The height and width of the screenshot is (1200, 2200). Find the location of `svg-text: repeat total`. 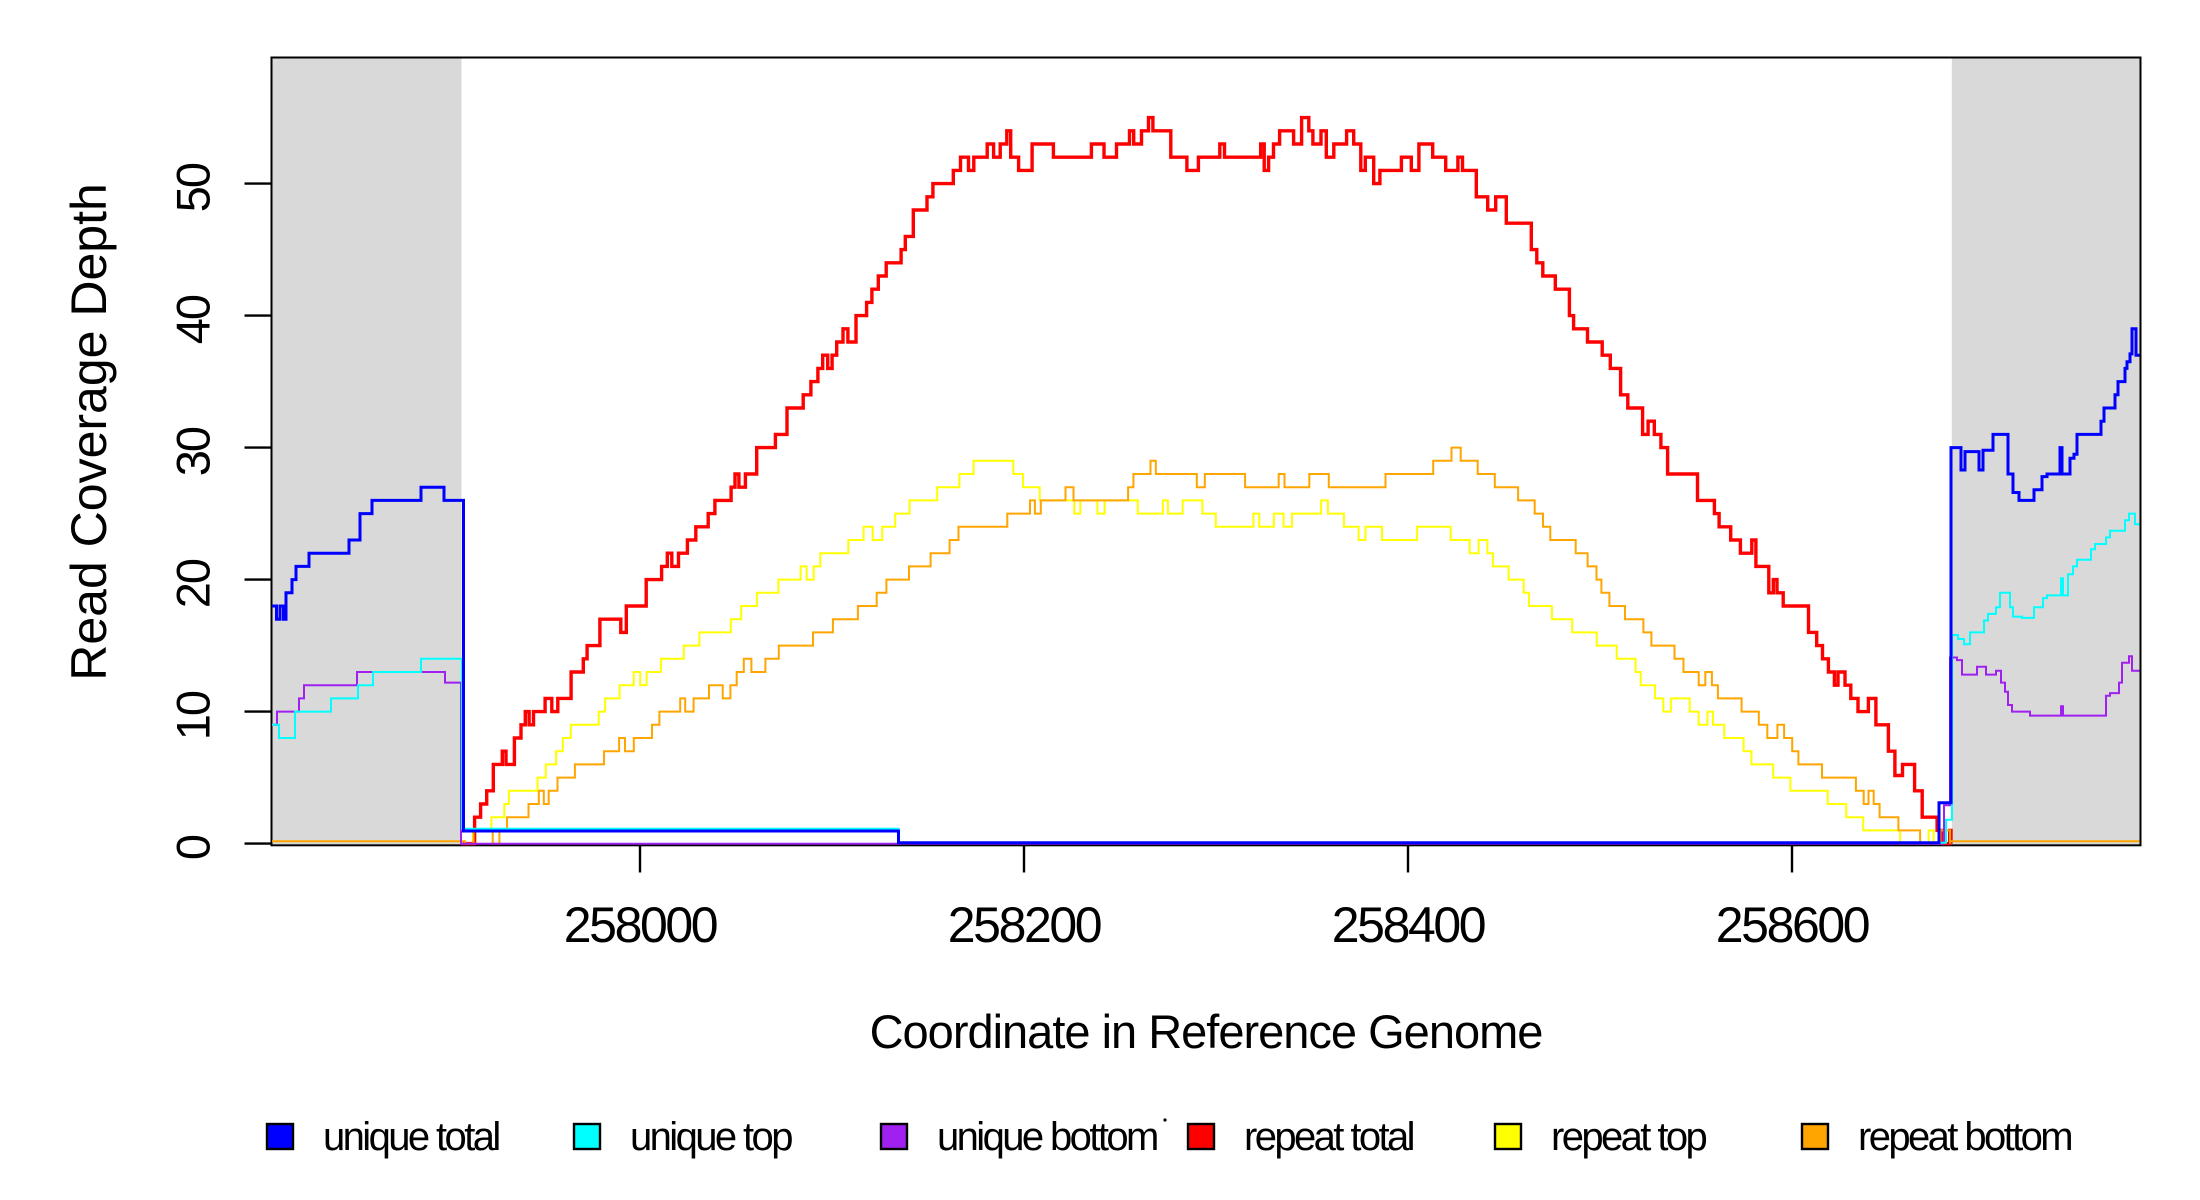

svg-text: repeat total is located at coordinates (1329, 1137).